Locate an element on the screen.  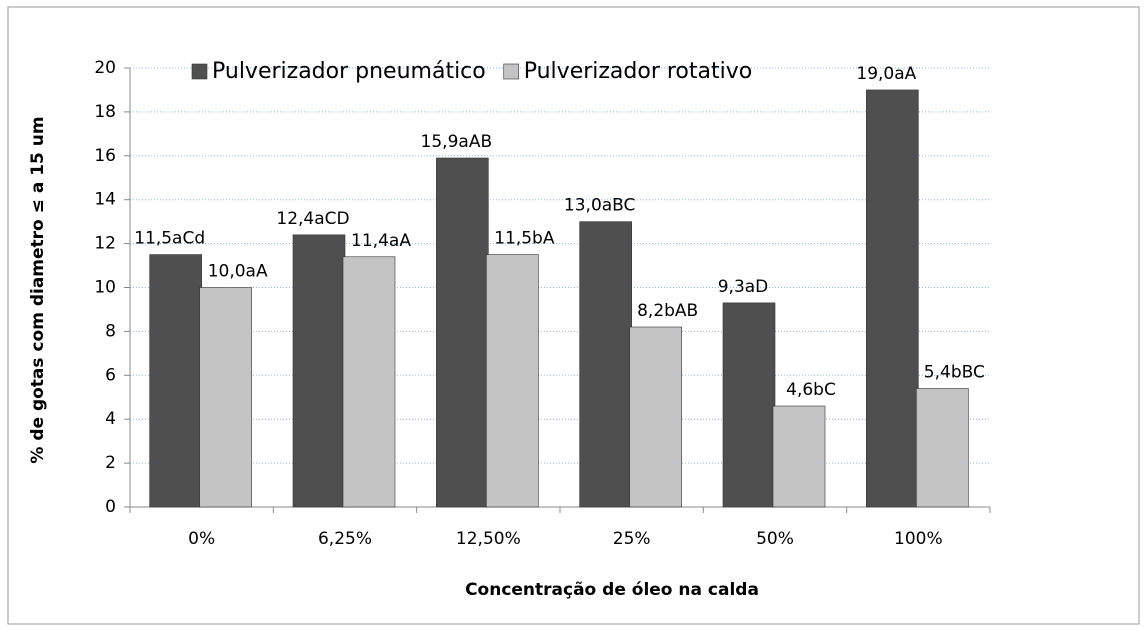
data-label: 10,0aA is located at coordinates (238, 272).